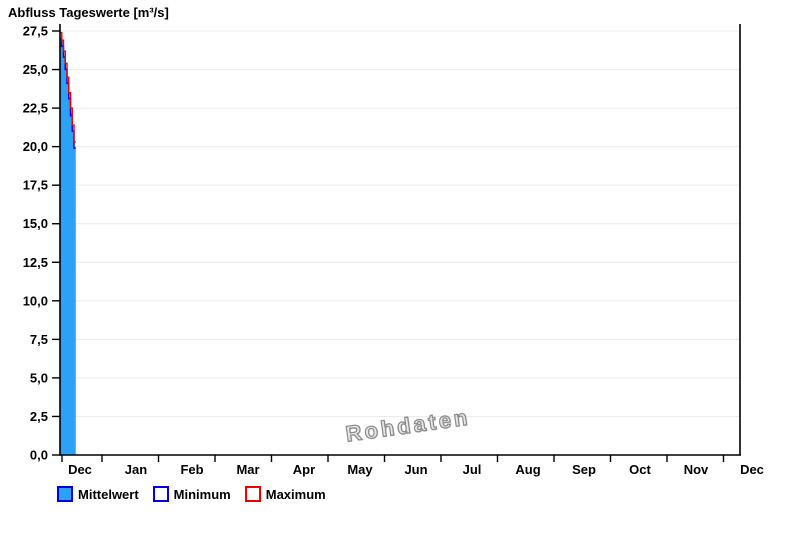  Describe the element at coordinates (35, 31) in the screenshot. I see `y-tick-label: 27,5` at that location.